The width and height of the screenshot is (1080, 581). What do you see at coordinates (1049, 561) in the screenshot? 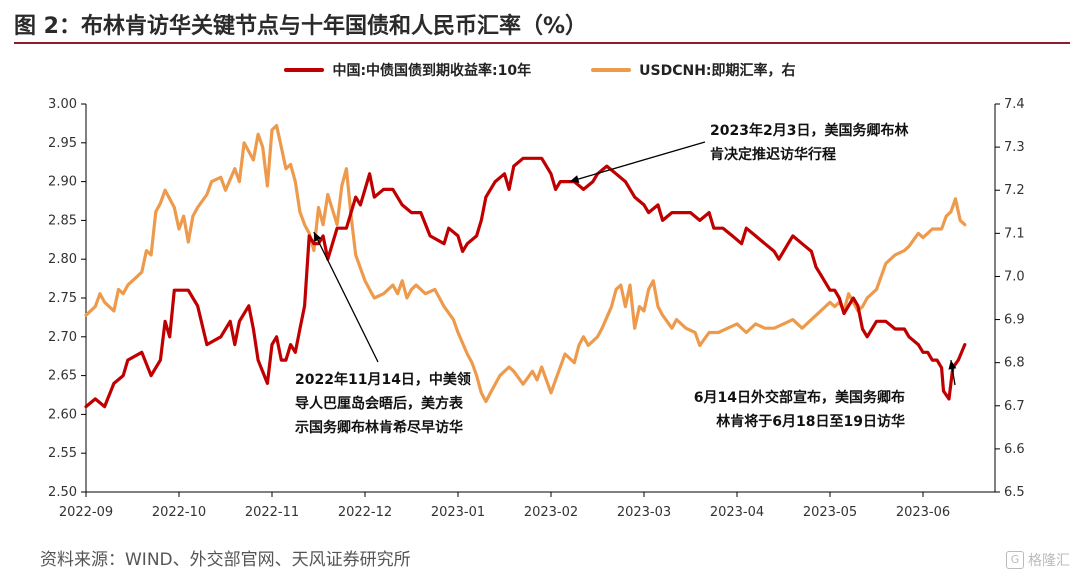
I see `logo-text: 格隆汇` at bounding box center [1049, 561].